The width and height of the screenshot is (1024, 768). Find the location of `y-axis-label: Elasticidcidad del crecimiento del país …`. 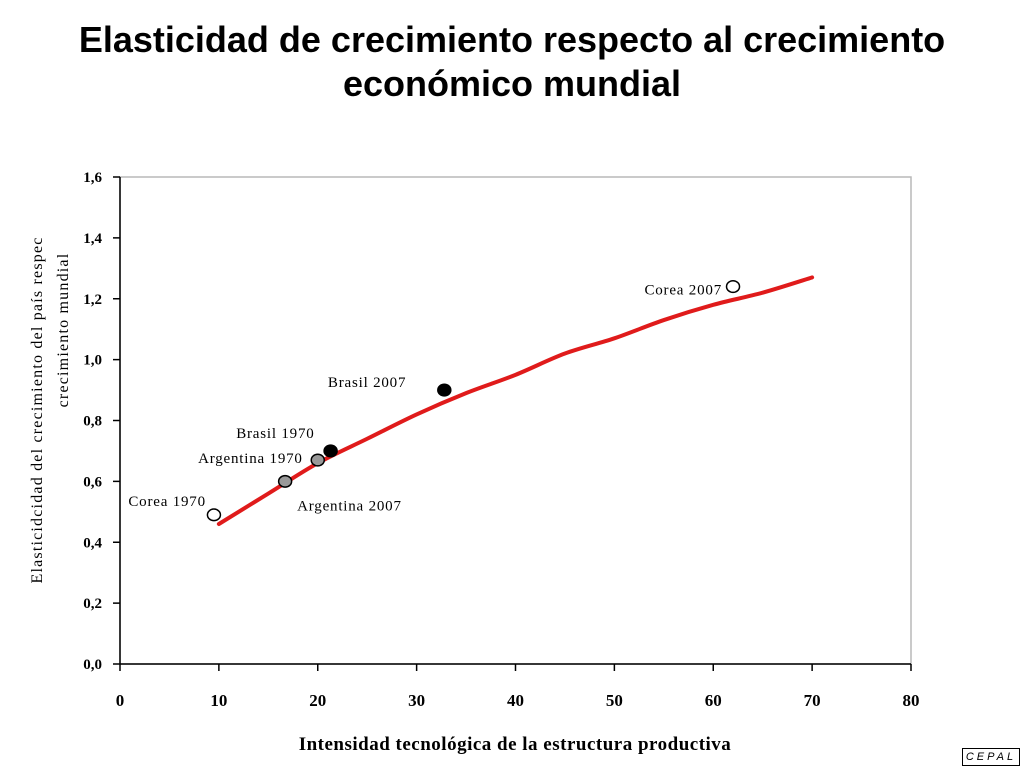

y-axis-label: Elasticidcidad del crecimiento del país … is located at coordinates (50, 409).